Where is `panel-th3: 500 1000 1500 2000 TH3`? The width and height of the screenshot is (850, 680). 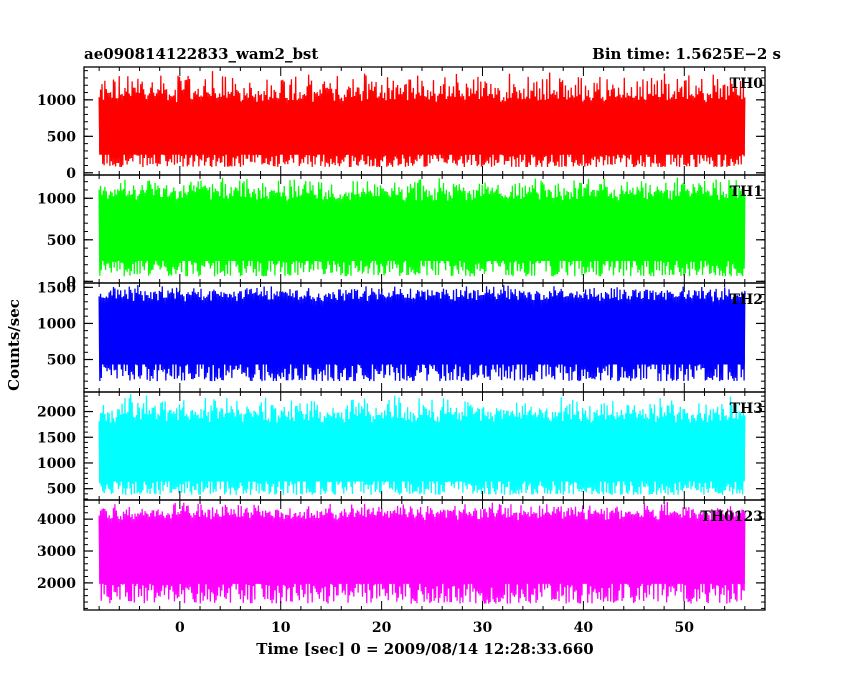
panel-th3: 500 1000 1500 2000 TH3 is located at coordinates (401, 446).